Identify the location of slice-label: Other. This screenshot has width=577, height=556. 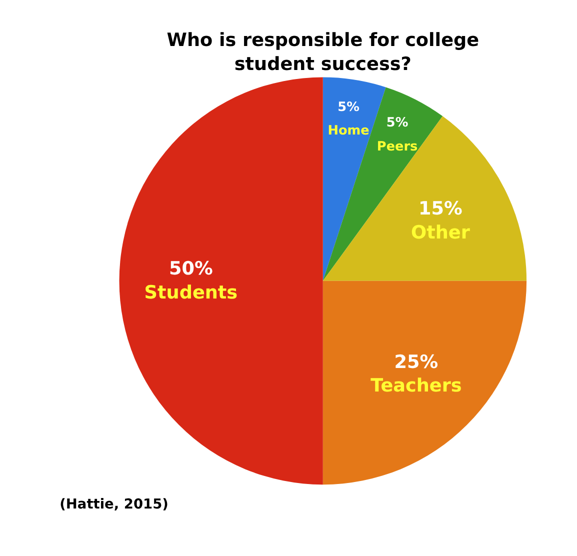
(440, 233).